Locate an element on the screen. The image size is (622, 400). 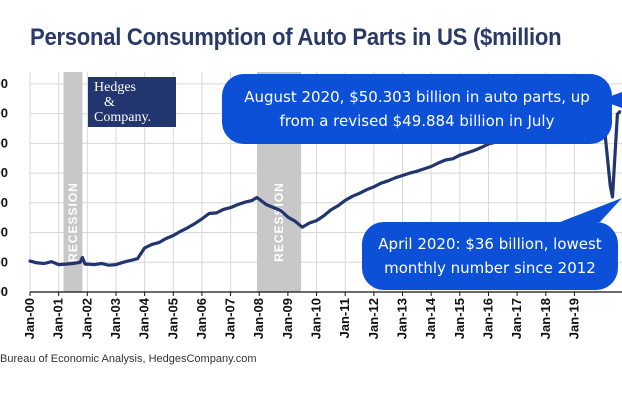
x-tick-label: Jan-13 is located at coordinates (402, 318).